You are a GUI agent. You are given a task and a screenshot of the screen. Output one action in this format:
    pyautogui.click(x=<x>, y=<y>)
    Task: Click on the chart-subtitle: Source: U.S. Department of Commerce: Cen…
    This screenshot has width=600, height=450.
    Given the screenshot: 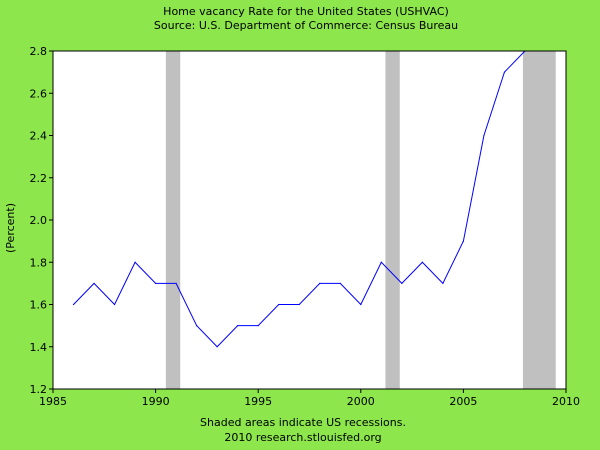 What is the action you would take?
    pyautogui.click(x=306, y=25)
    